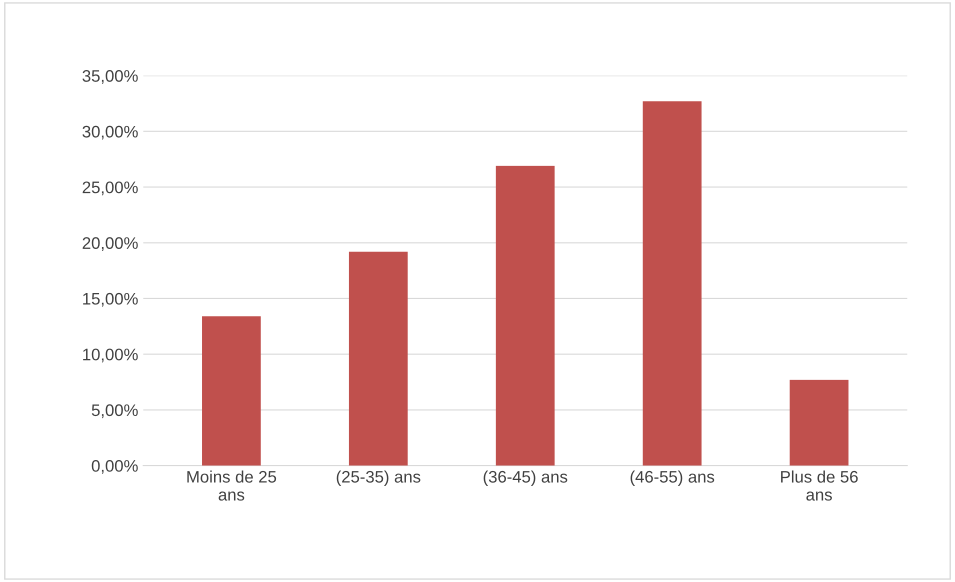  What do you see at coordinates (819, 485) in the screenshot?
I see `x-tick-label: Plus de 56 ans` at bounding box center [819, 485].